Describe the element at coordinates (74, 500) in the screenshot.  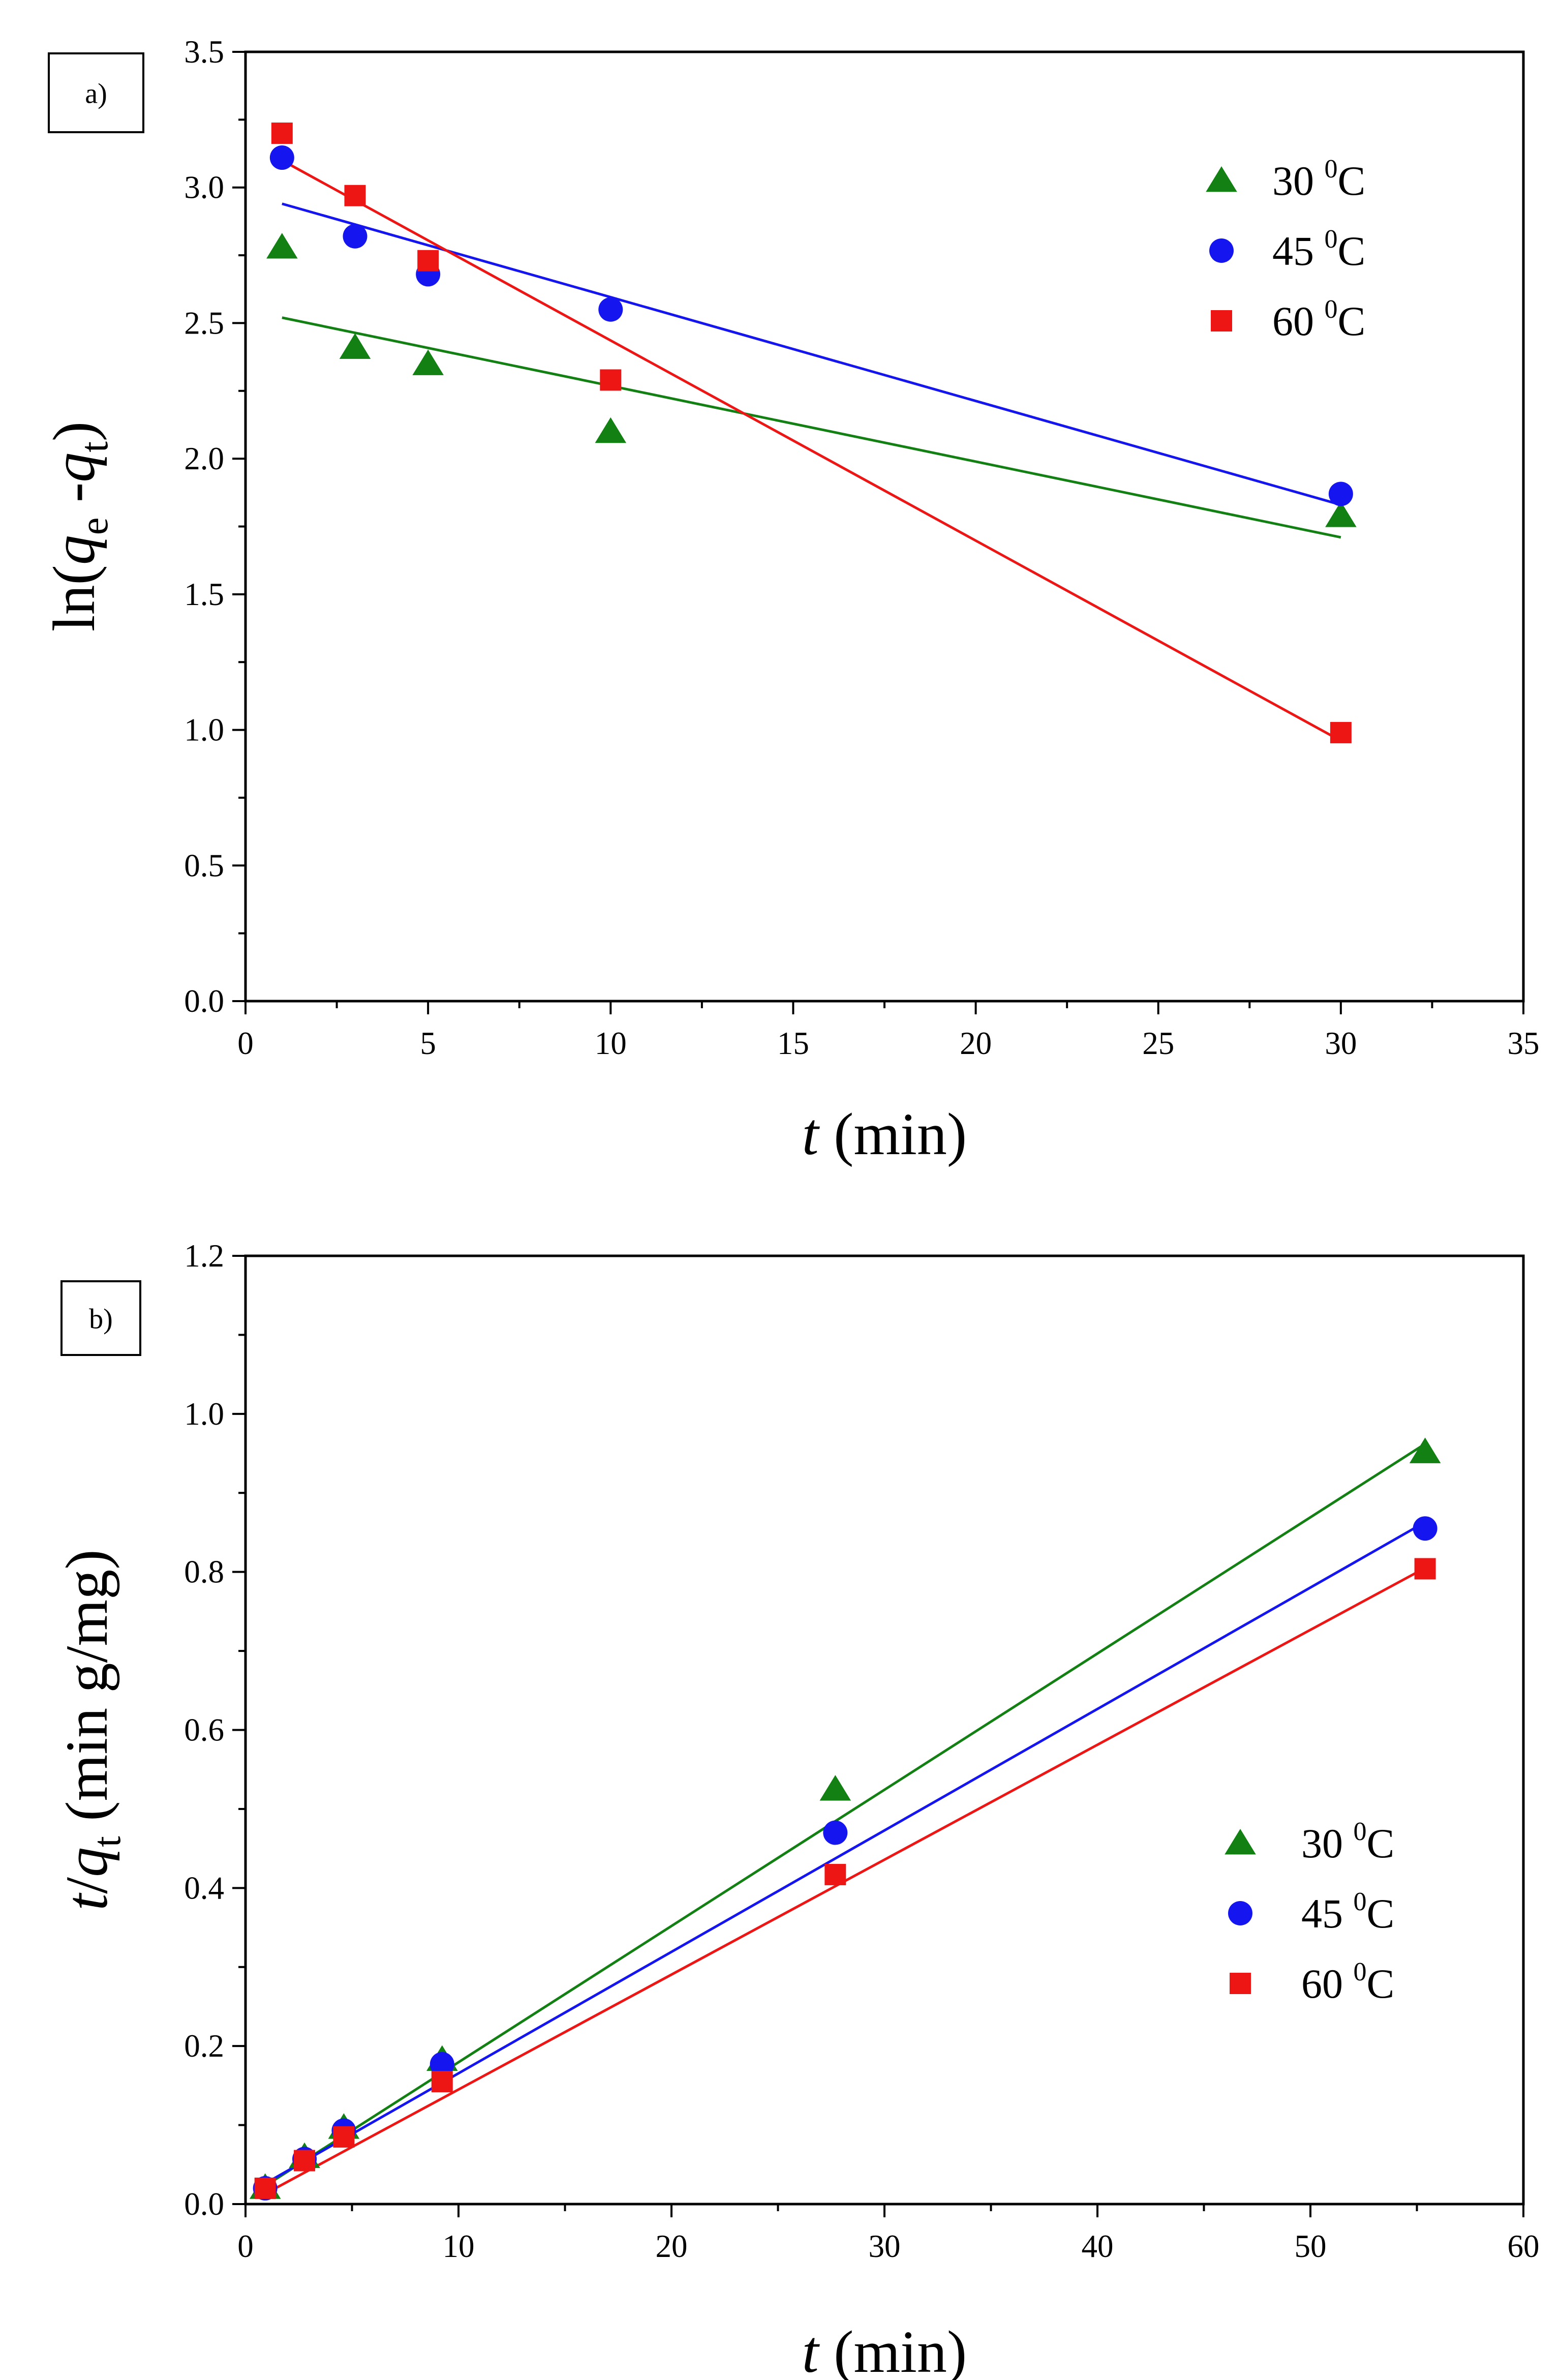
I see `y-axis-text: -` at that location.